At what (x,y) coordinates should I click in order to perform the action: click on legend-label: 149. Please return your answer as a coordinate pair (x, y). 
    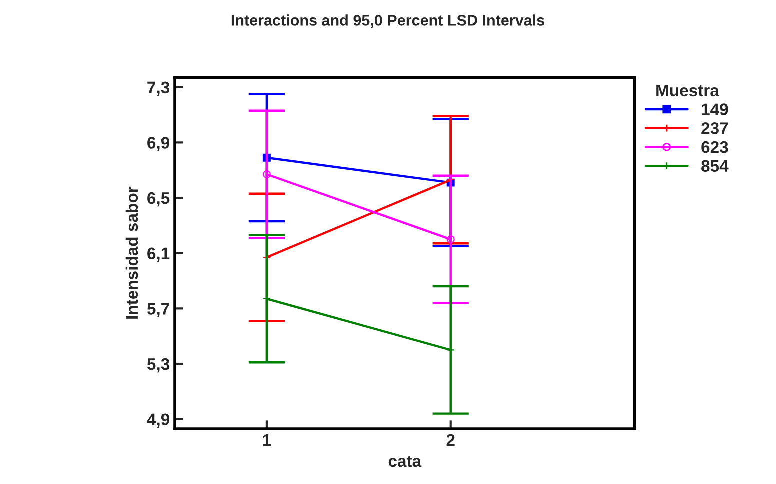
    Looking at the image, I should click on (715, 110).